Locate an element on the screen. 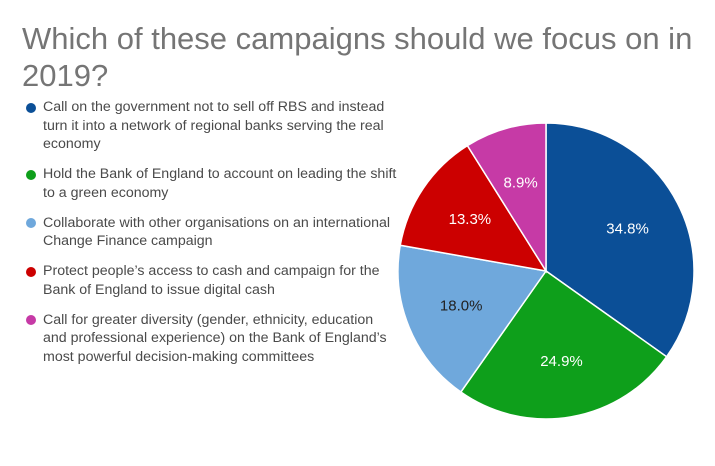 This screenshot has width=715, height=466. slice-data-label: 8.9% is located at coordinates (521, 182).